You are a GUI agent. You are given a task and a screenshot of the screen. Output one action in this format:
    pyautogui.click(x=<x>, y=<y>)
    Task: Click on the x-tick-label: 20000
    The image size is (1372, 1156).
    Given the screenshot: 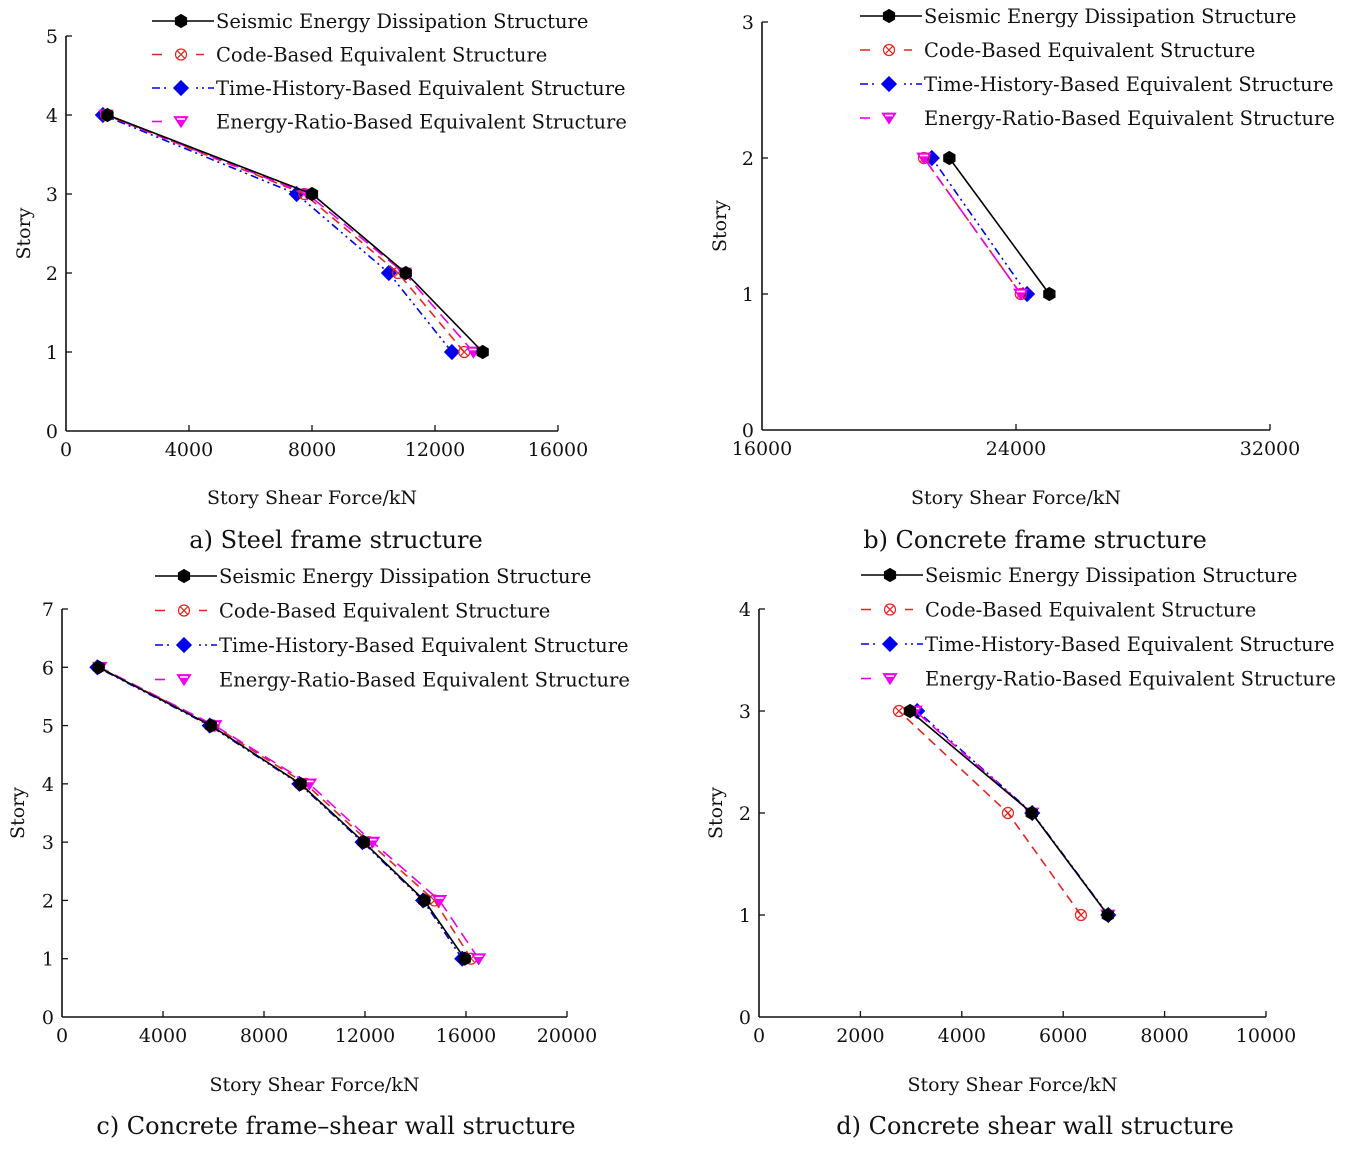 What is the action you would take?
    pyautogui.click(x=567, y=1036)
    